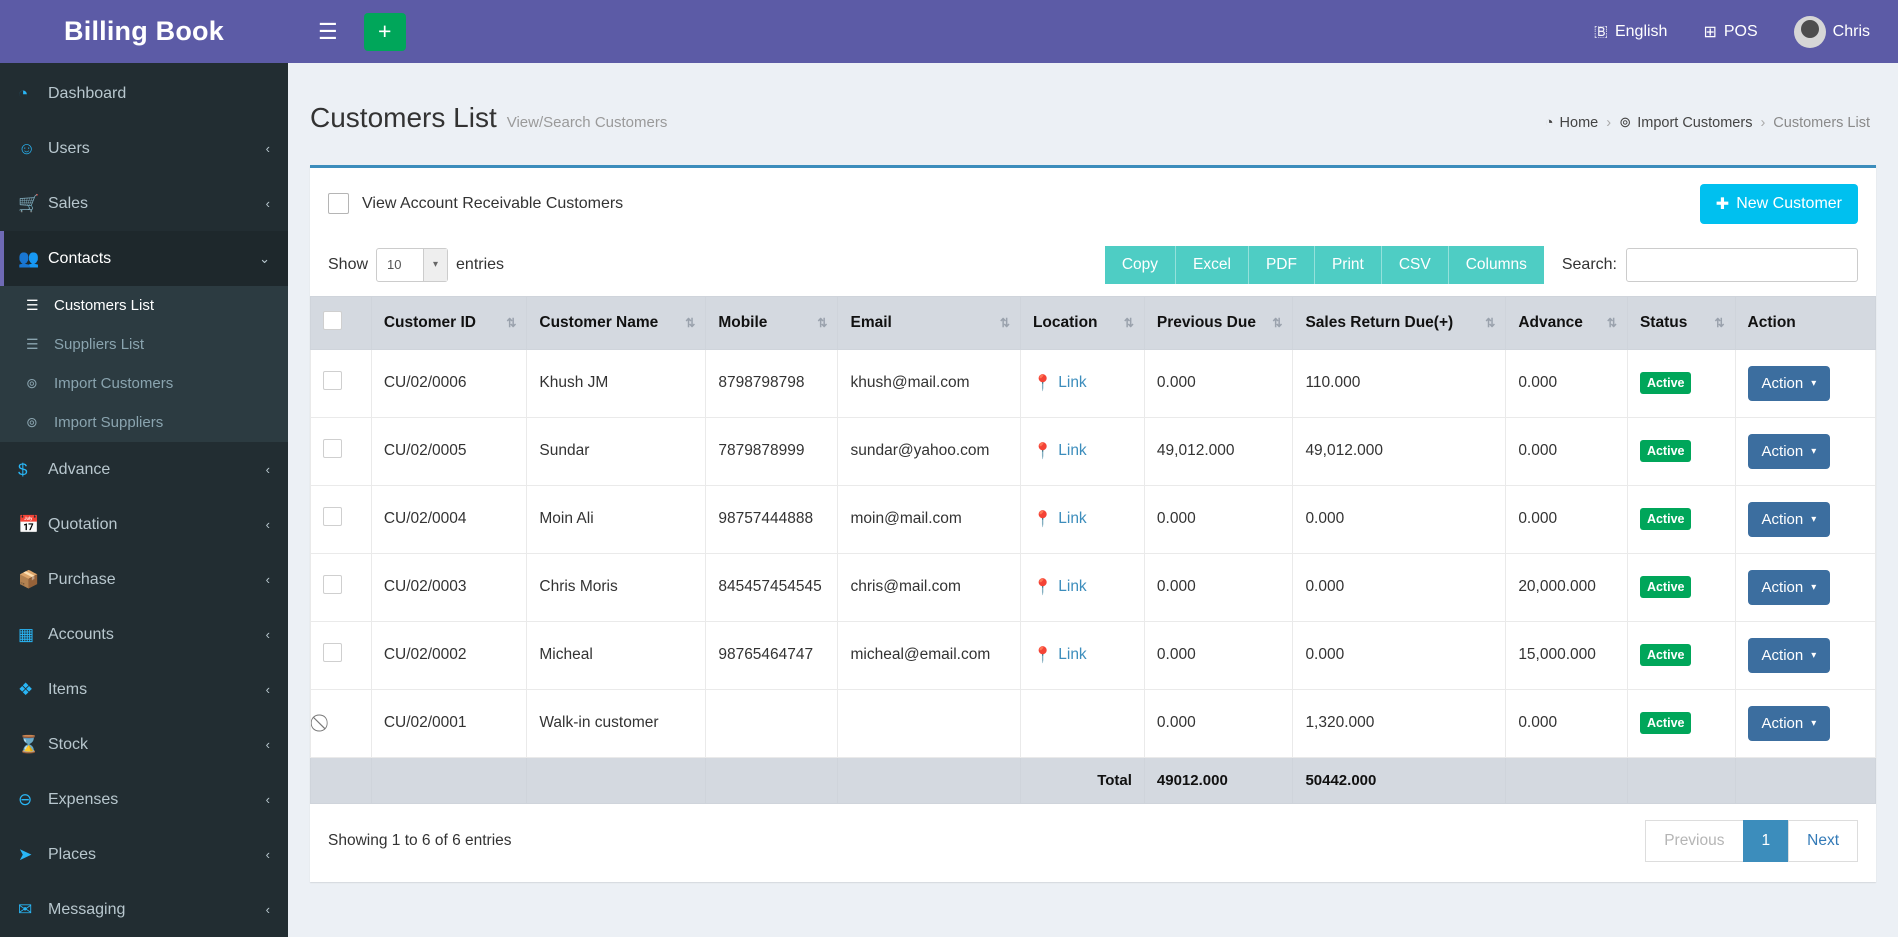 The image size is (1898, 937). Describe the element at coordinates (429, 322) in the screenshot. I see `column-label: Customer ID` at that location.